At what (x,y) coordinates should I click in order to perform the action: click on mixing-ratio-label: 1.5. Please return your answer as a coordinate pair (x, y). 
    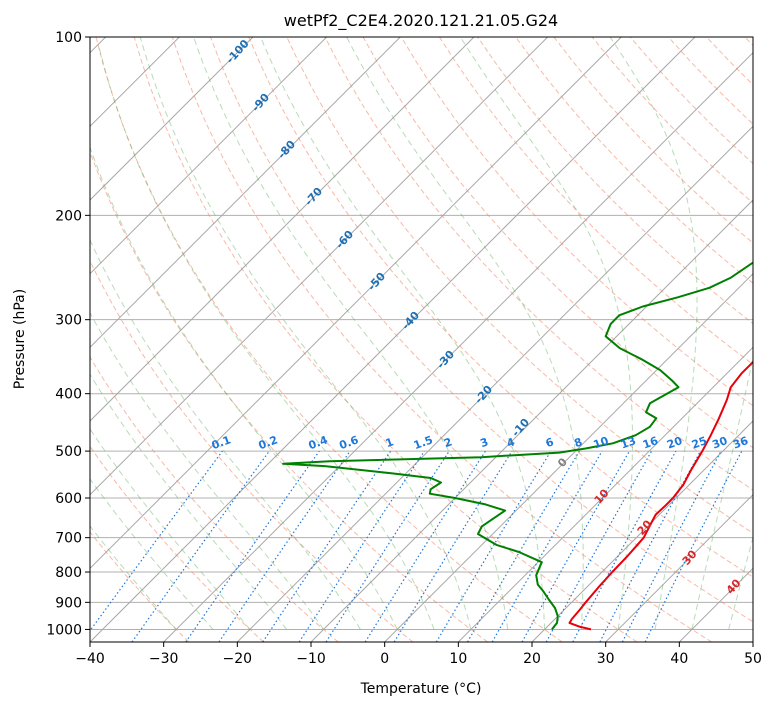
    Looking at the image, I should click on (423, 442).